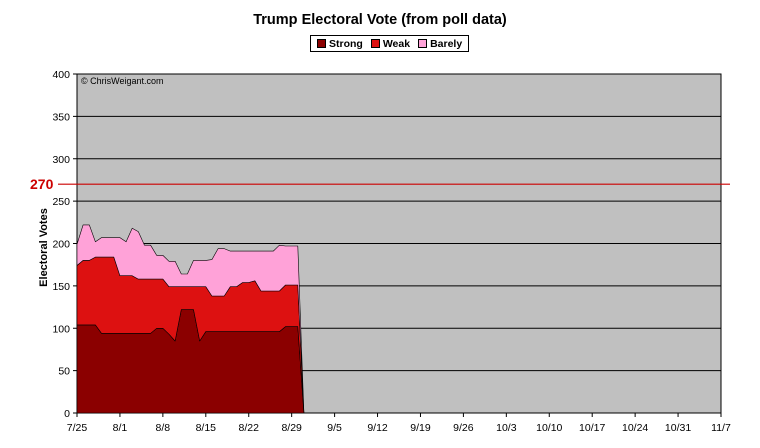 Image resolution: width=760 pixels, height=448 pixels. Describe the element at coordinates (61, 245) in the screenshot. I see `y-tick-label-200: 200` at that location.